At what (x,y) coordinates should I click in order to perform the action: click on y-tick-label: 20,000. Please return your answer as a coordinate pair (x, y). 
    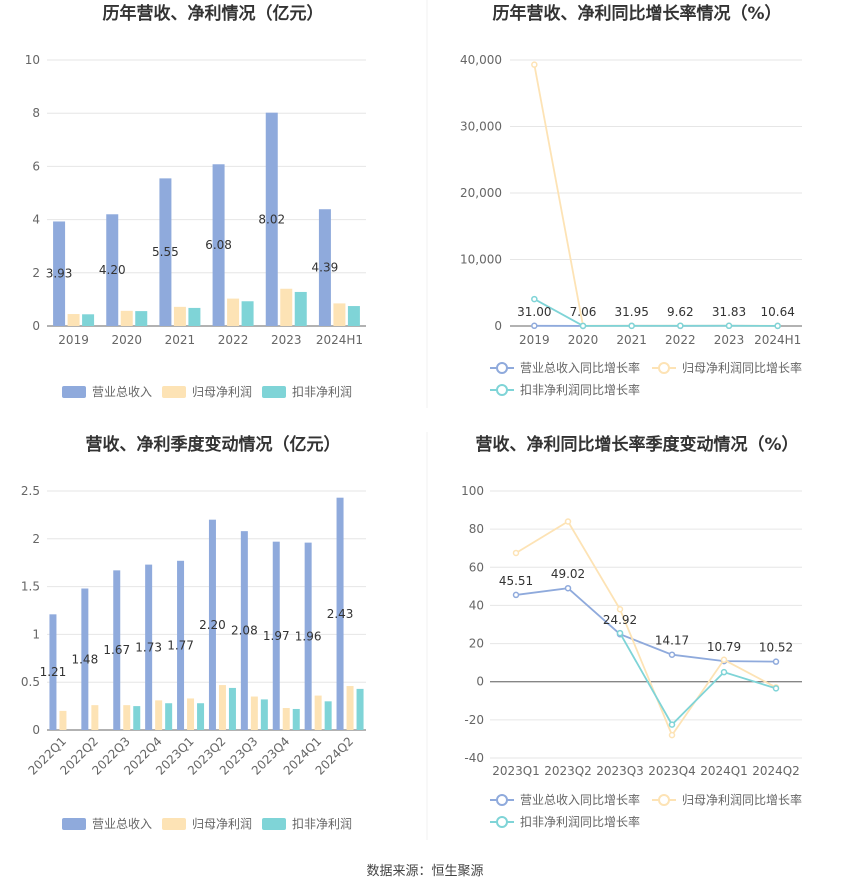
    Looking at the image, I should click on (481, 193).